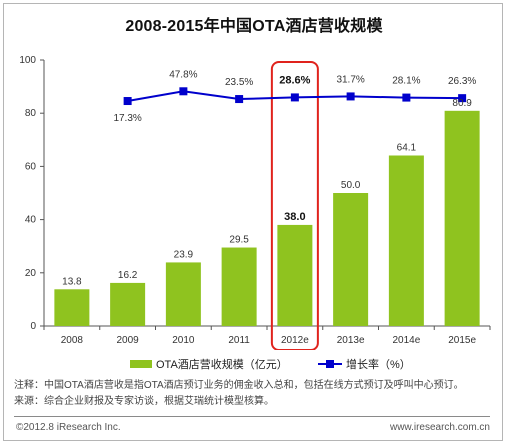  I want to click on bar-2011, so click(239, 286).